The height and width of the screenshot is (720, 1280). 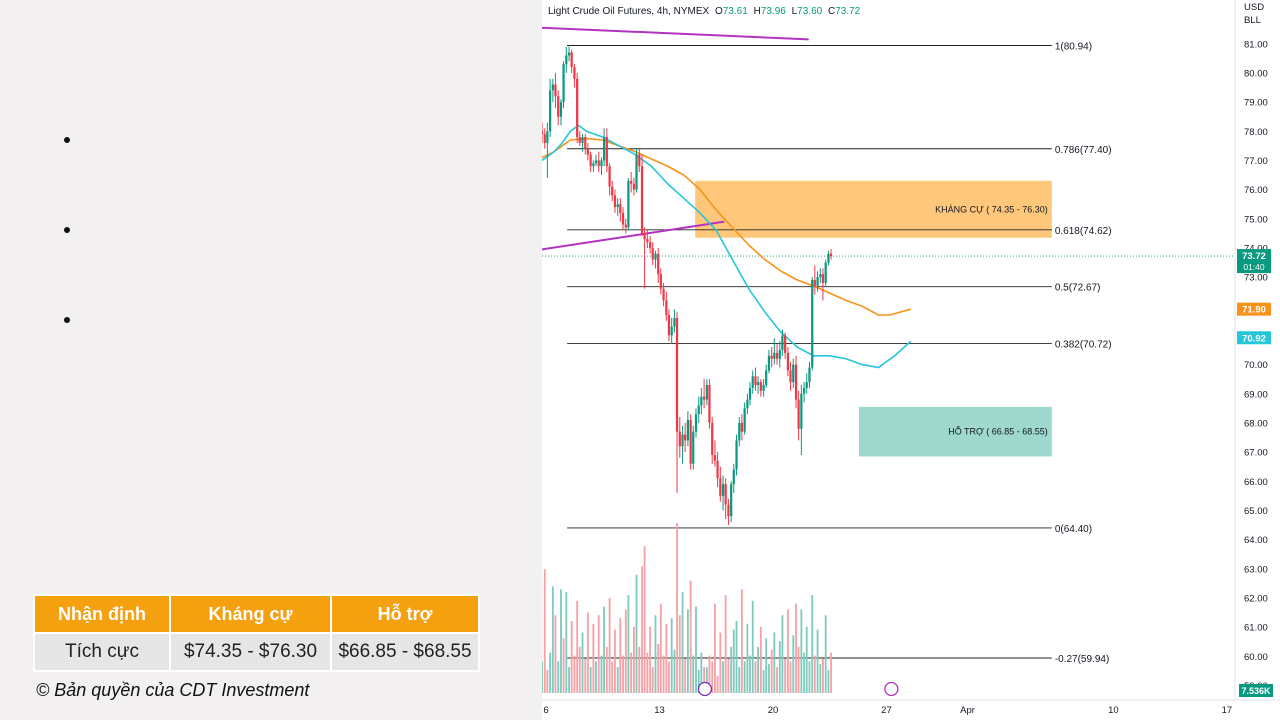 What do you see at coordinates (256, 652) in the screenshot?
I see `summary-data-row: Tích cực $74.35 - $76.30 $66.85 - $68.55` at bounding box center [256, 652].